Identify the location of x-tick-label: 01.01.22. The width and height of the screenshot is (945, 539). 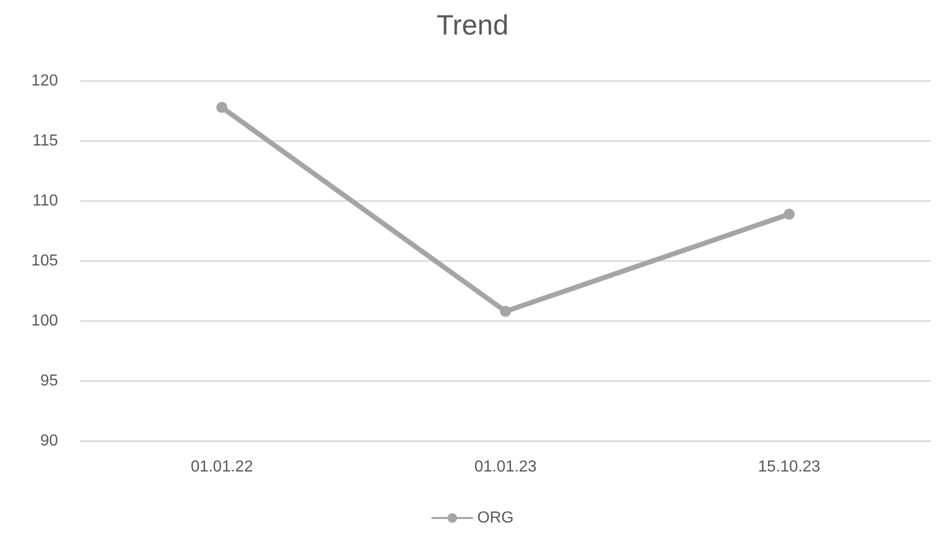
(222, 467).